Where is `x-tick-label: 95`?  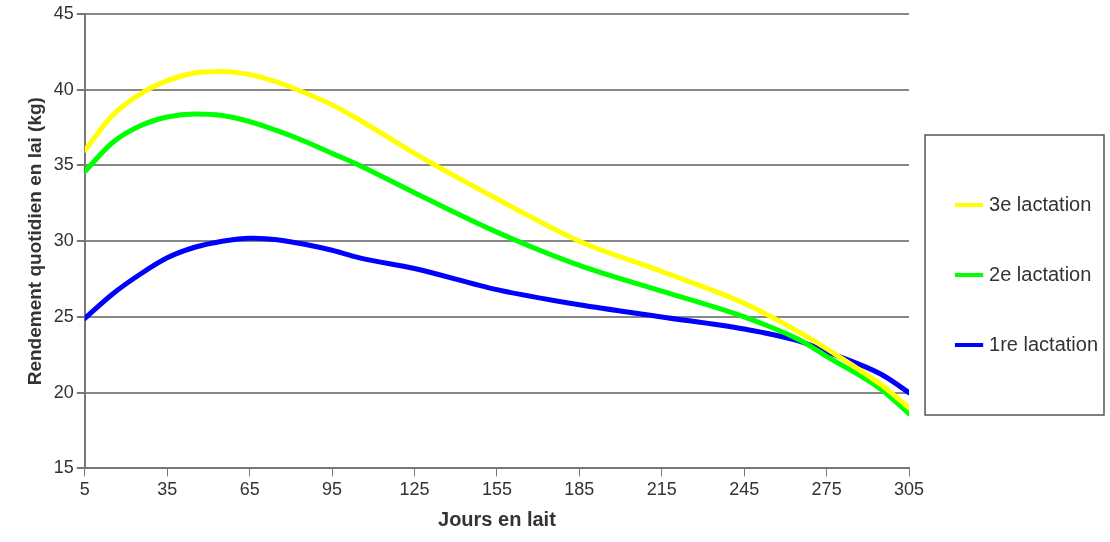
x-tick-label: 95 is located at coordinates (332, 489).